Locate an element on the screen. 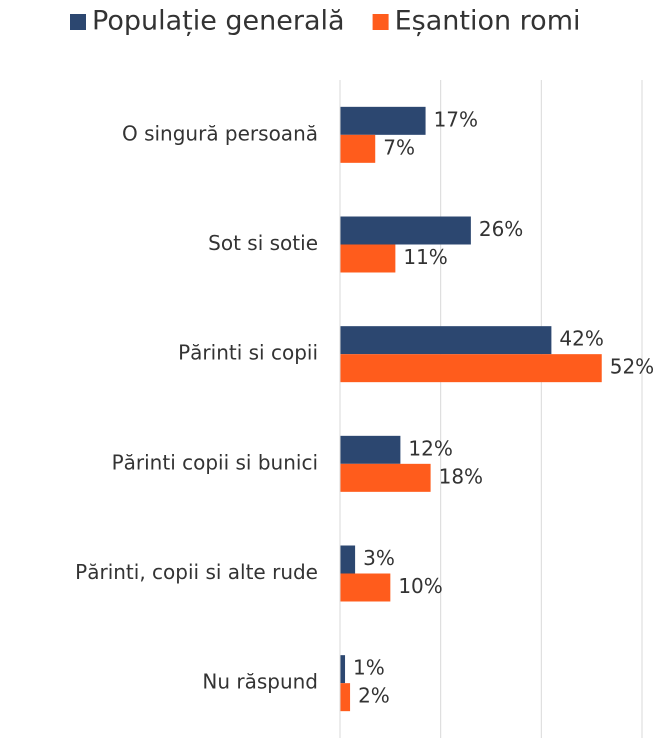  value-label: 7% is located at coordinates (399, 147).